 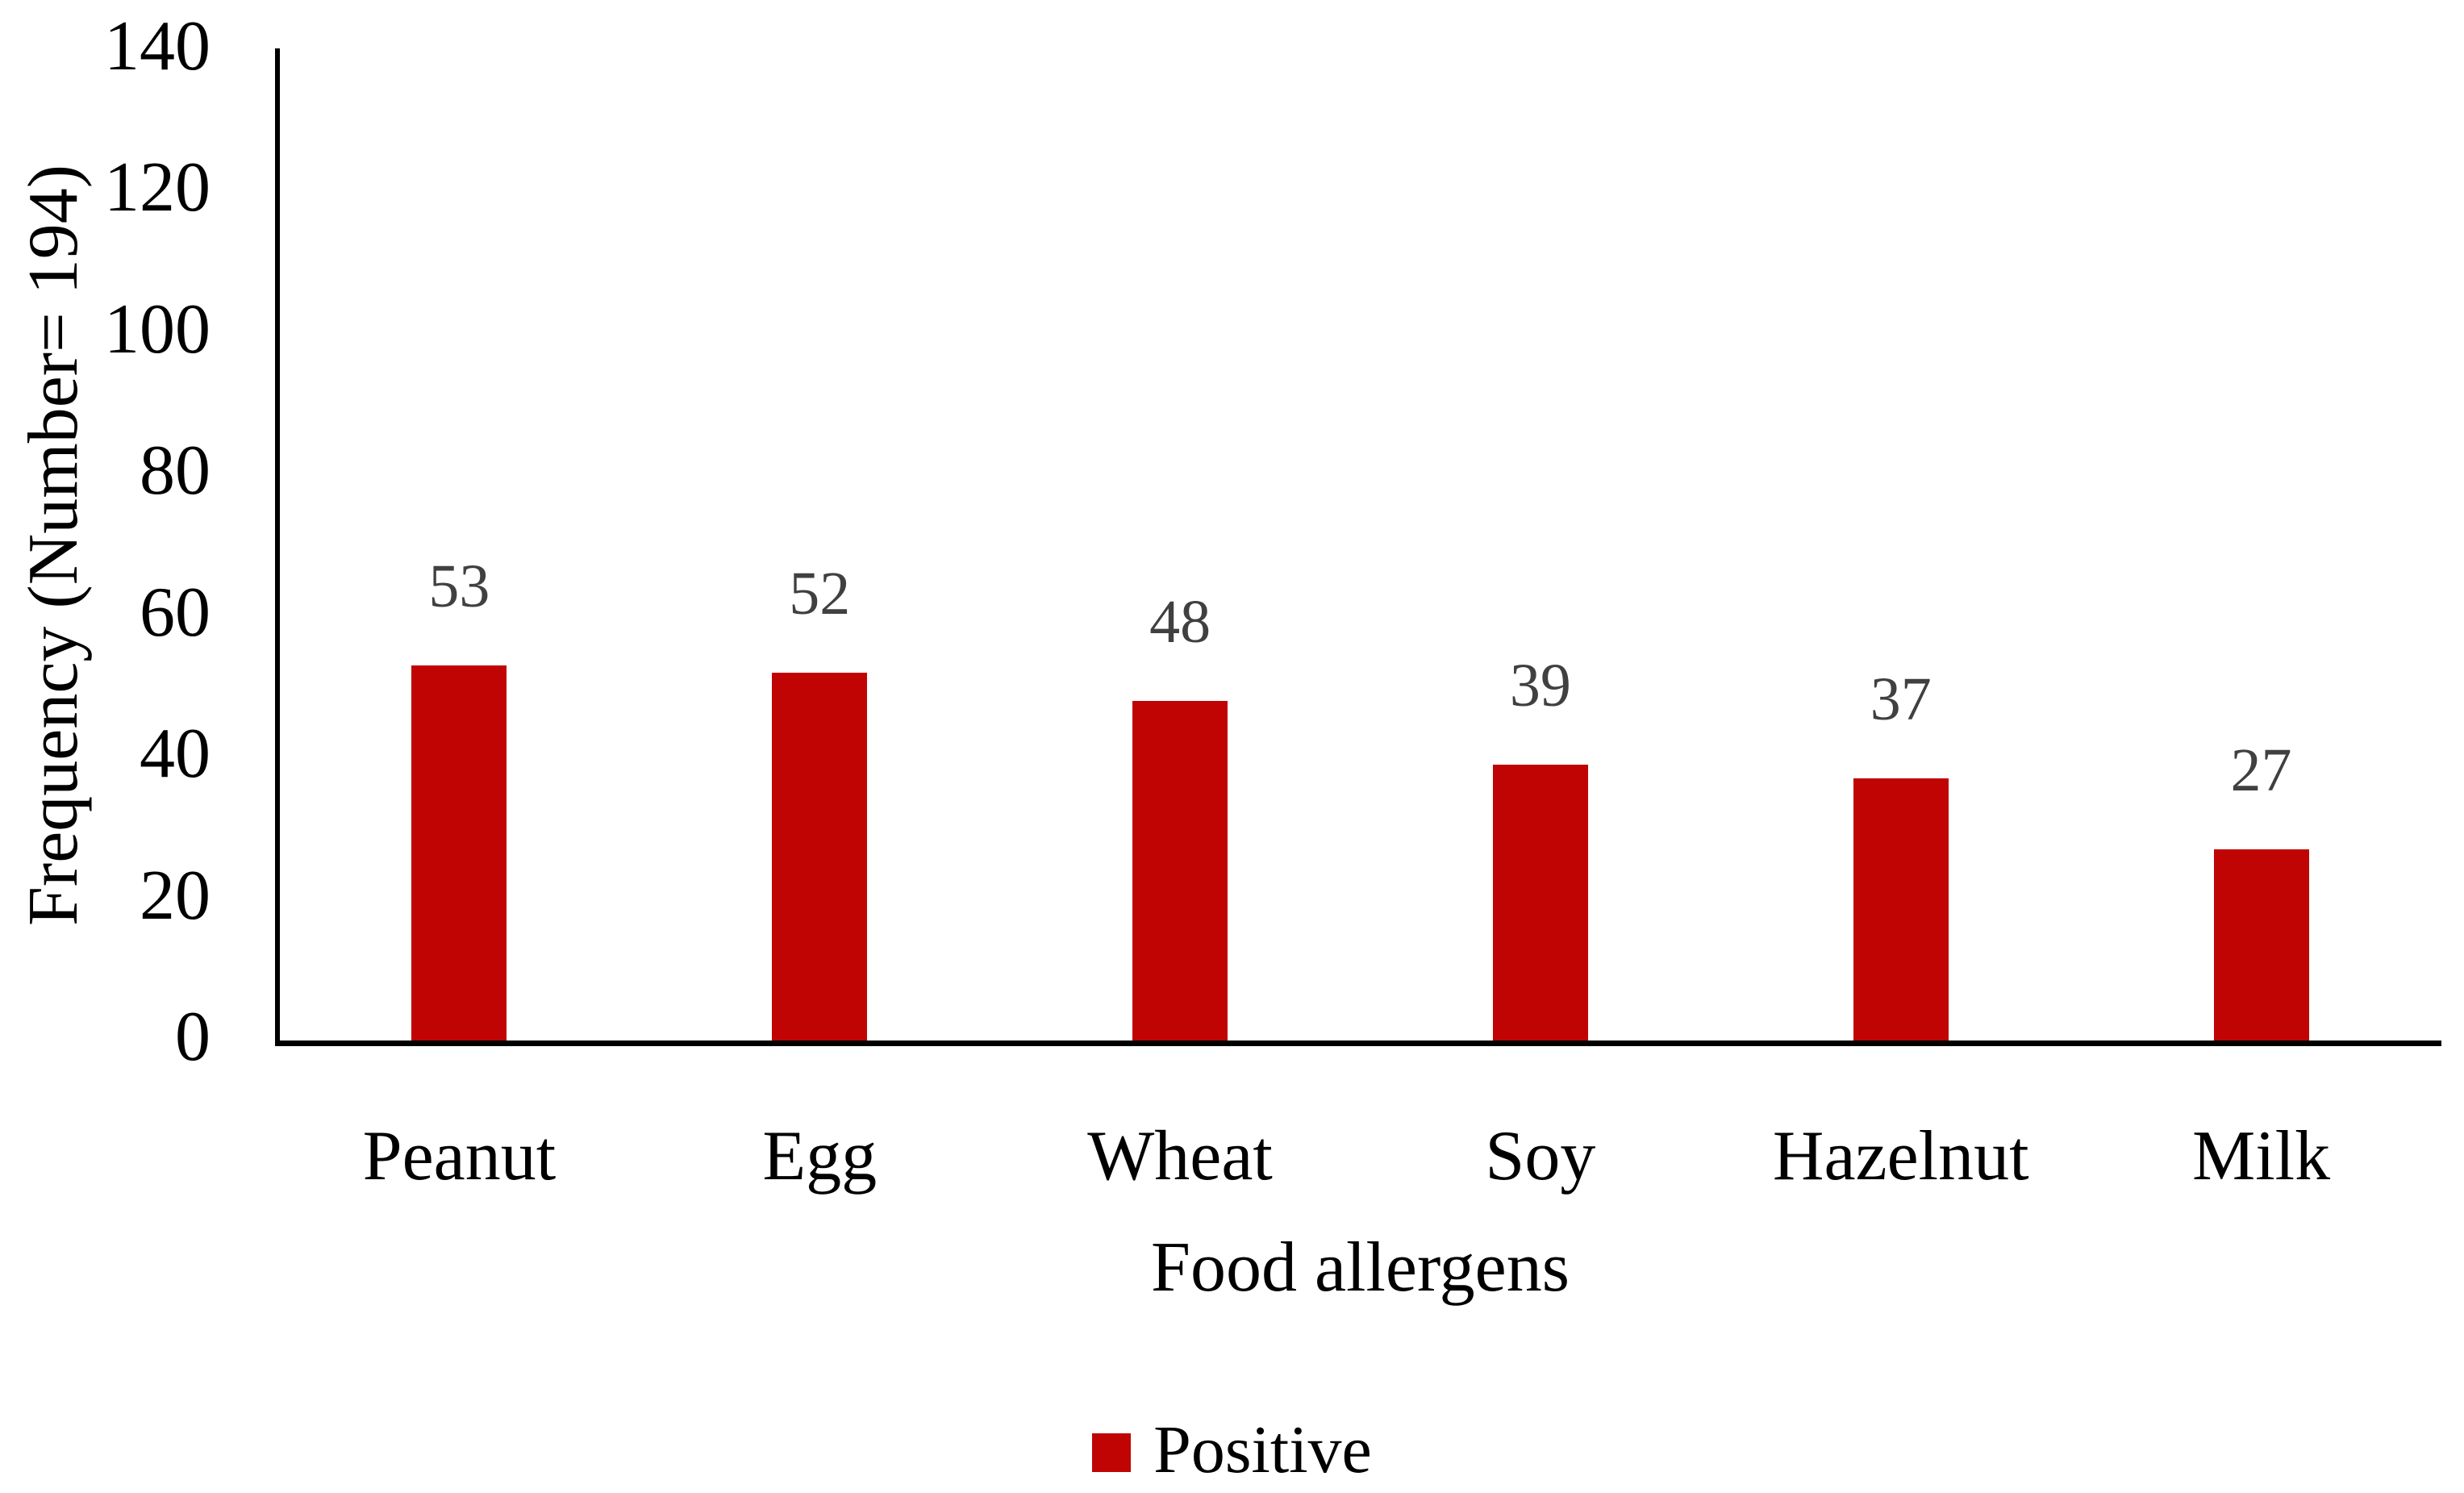 What do you see at coordinates (175, 612) in the screenshot?
I see `y-tick-label: 60` at bounding box center [175, 612].